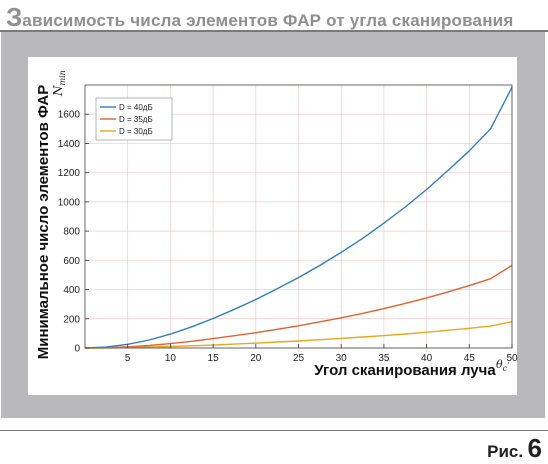 The width and height of the screenshot is (548, 464). Describe the element at coordinates (136, 107) in the screenshot. I see `legend-label: D = 40дБ` at that location.